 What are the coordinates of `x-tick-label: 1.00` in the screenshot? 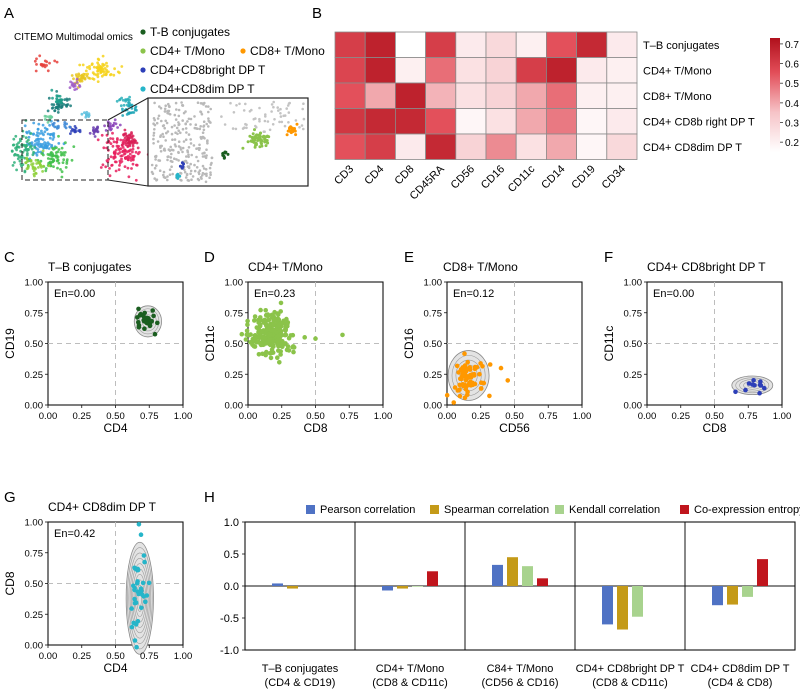 It's located at (582, 416).